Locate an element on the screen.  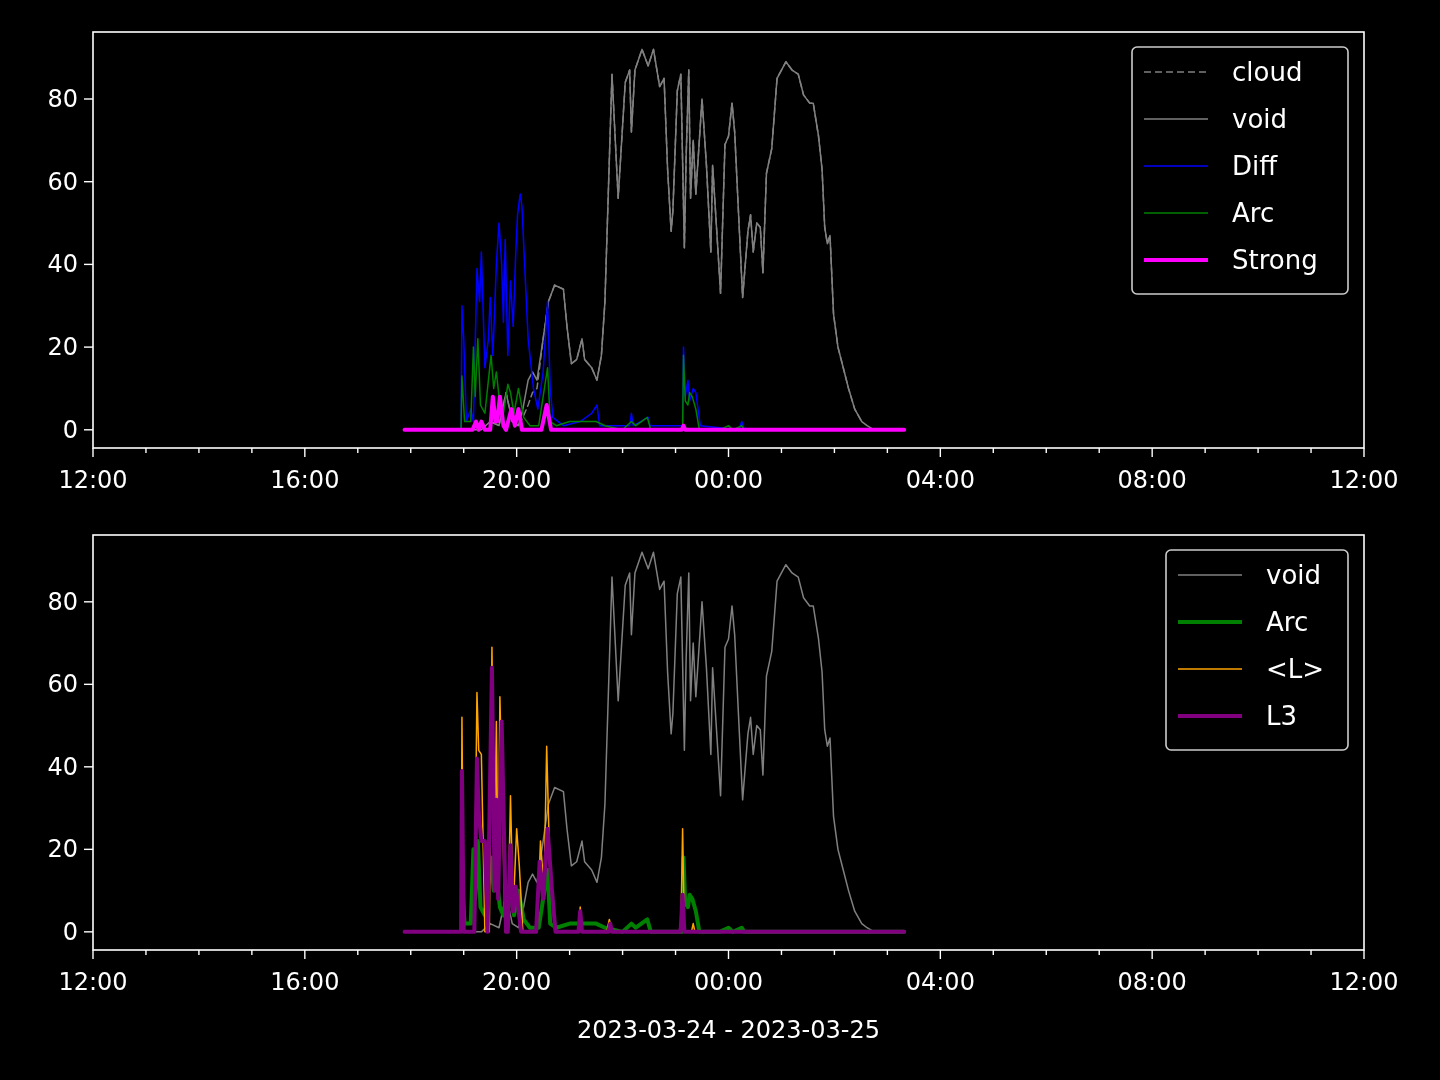
legend-label: <L> is located at coordinates (1295, 669).